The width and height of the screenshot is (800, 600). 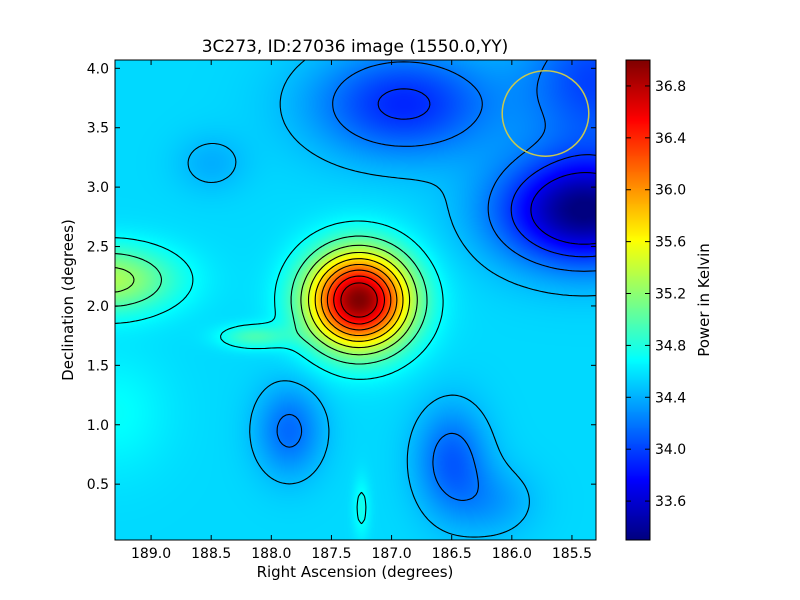 I want to click on colorbar-tick-label: 35.6, so click(x=670, y=243).